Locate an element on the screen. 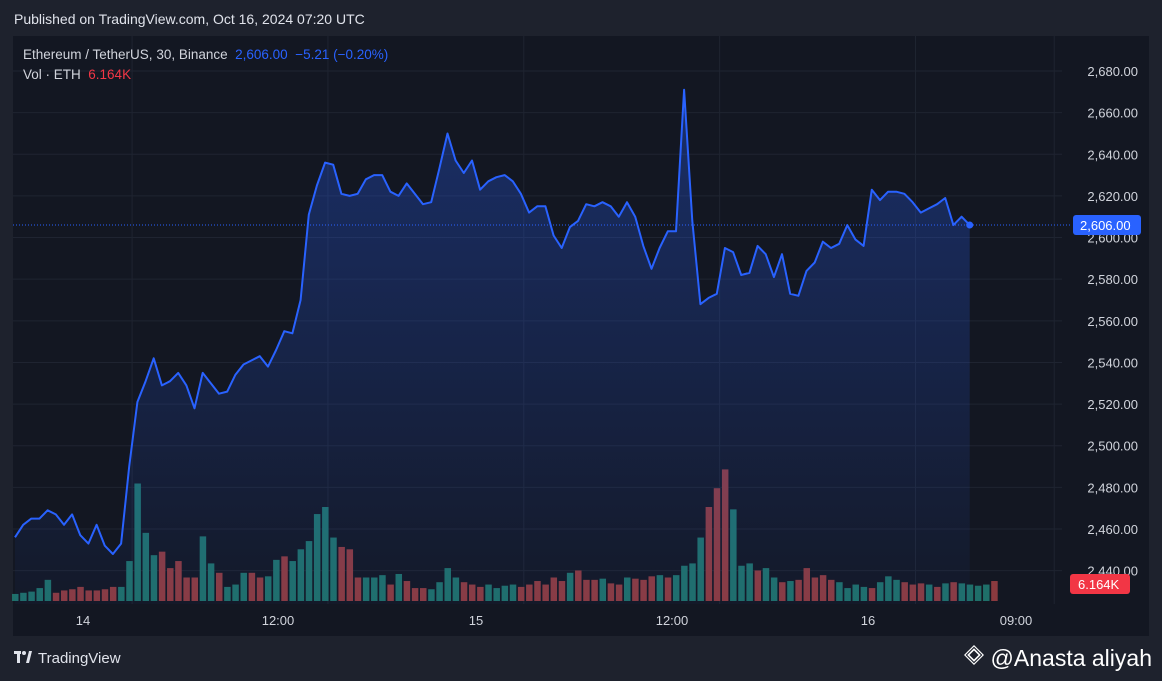  volume-tag: 6.164K is located at coordinates (1100, 584).